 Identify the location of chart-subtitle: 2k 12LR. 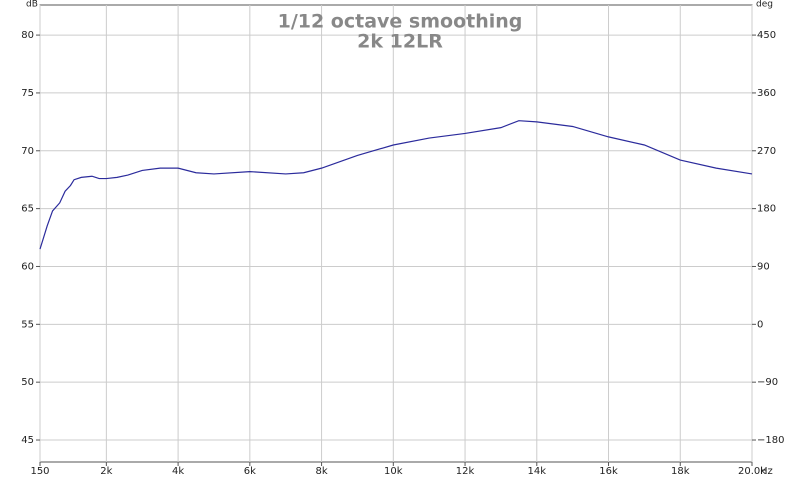
(400, 42).